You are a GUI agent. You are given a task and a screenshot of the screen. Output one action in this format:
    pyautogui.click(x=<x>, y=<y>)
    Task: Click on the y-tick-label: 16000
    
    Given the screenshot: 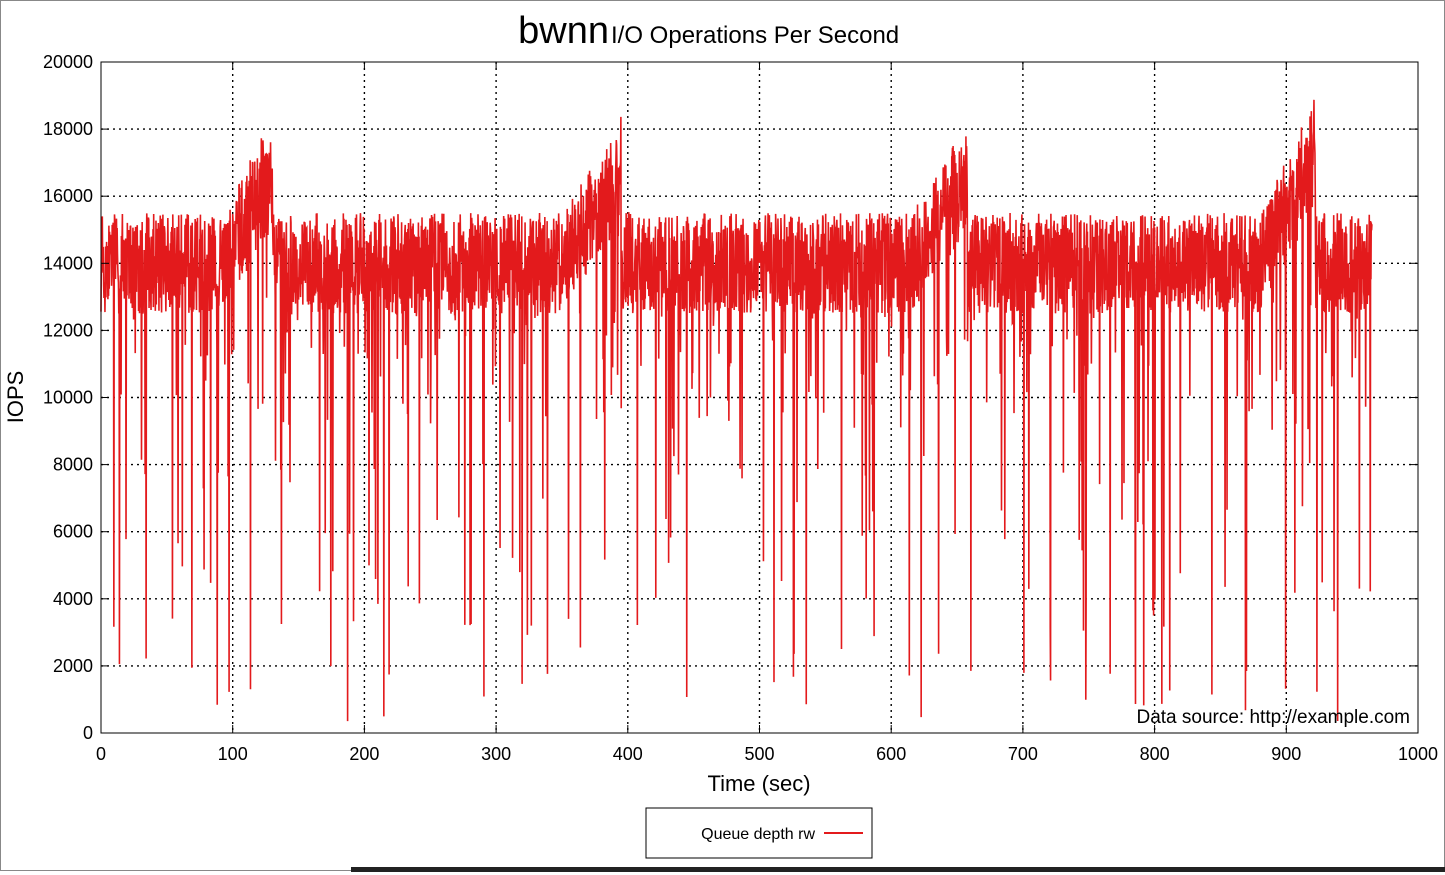 What is the action you would take?
    pyautogui.click(x=68, y=196)
    